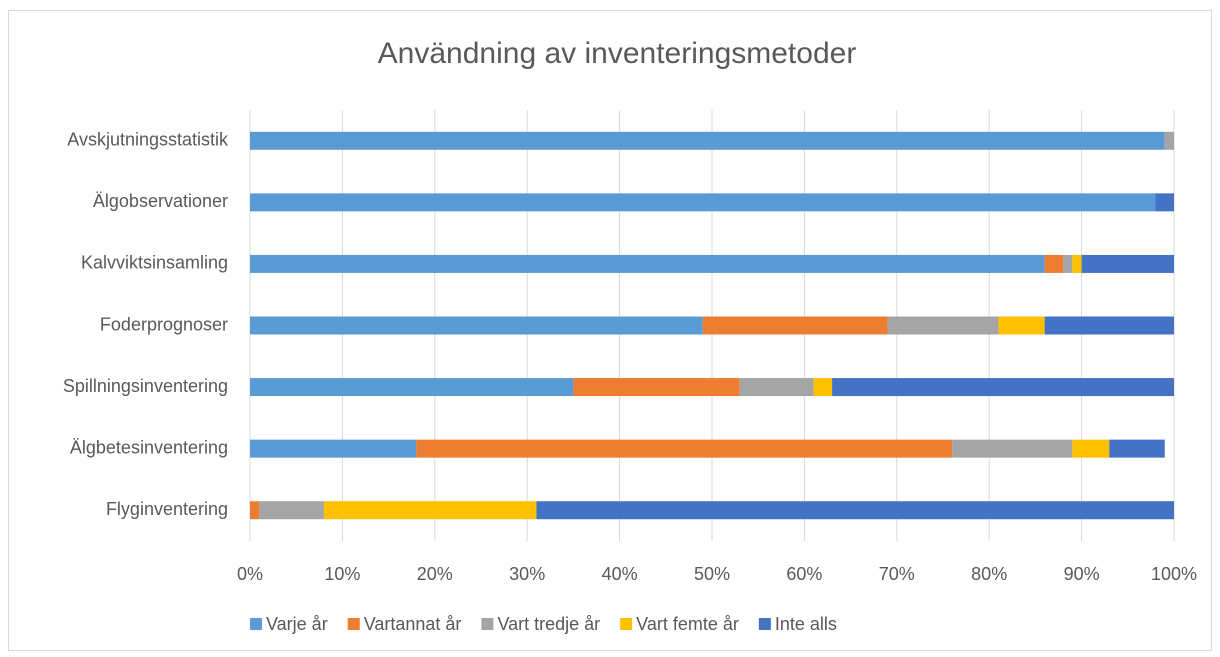 Image resolution: width=1220 pixels, height=657 pixels. Describe the element at coordinates (435, 574) in the screenshot. I see `x-tick-label: 20%` at that location.